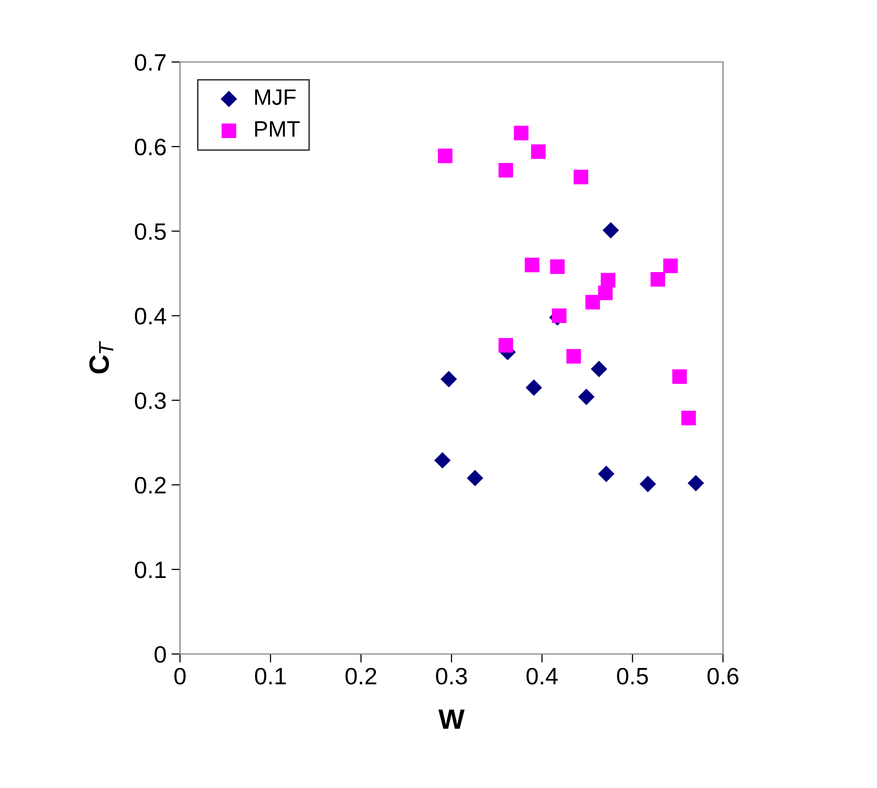 The image size is (877, 788). I want to click on x-tick-label: 0.5, so click(632, 676).